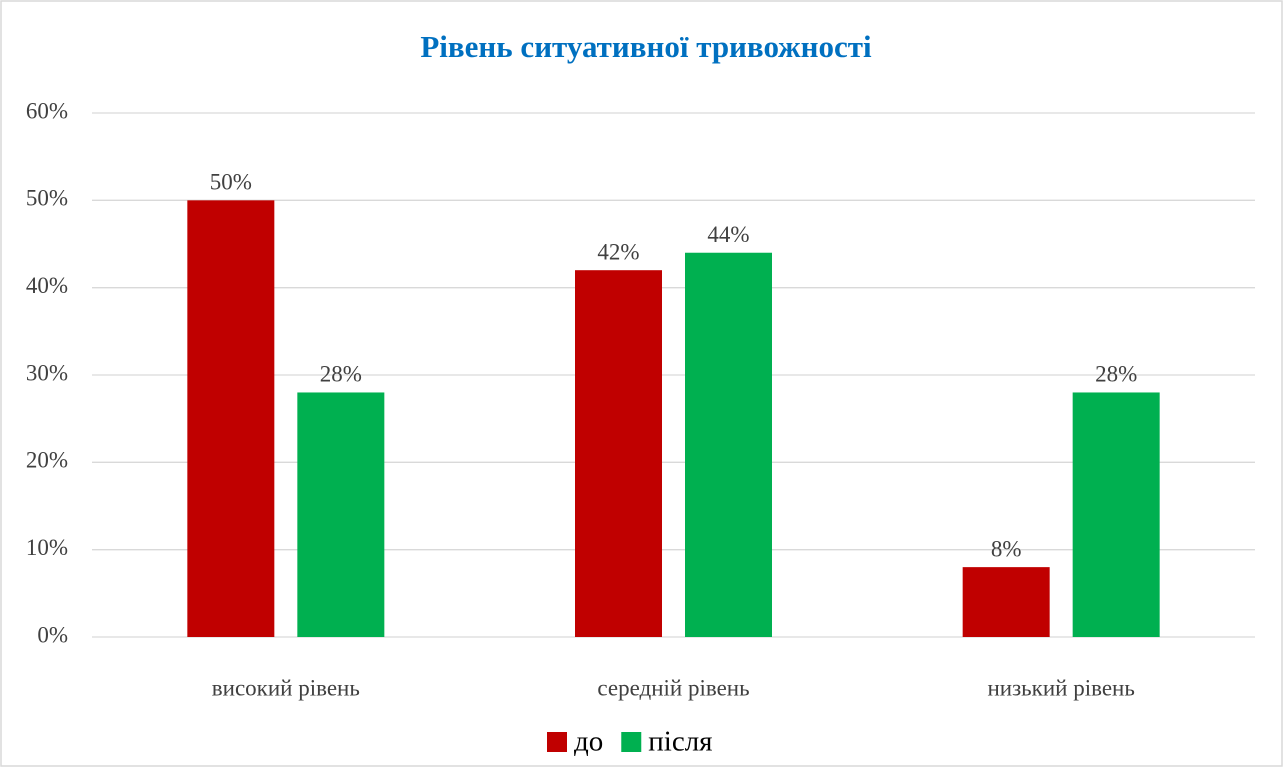 This screenshot has width=1283, height=767. Describe the element at coordinates (286, 687) in the screenshot. I see `x-tick-label: високий рівень` at that location.